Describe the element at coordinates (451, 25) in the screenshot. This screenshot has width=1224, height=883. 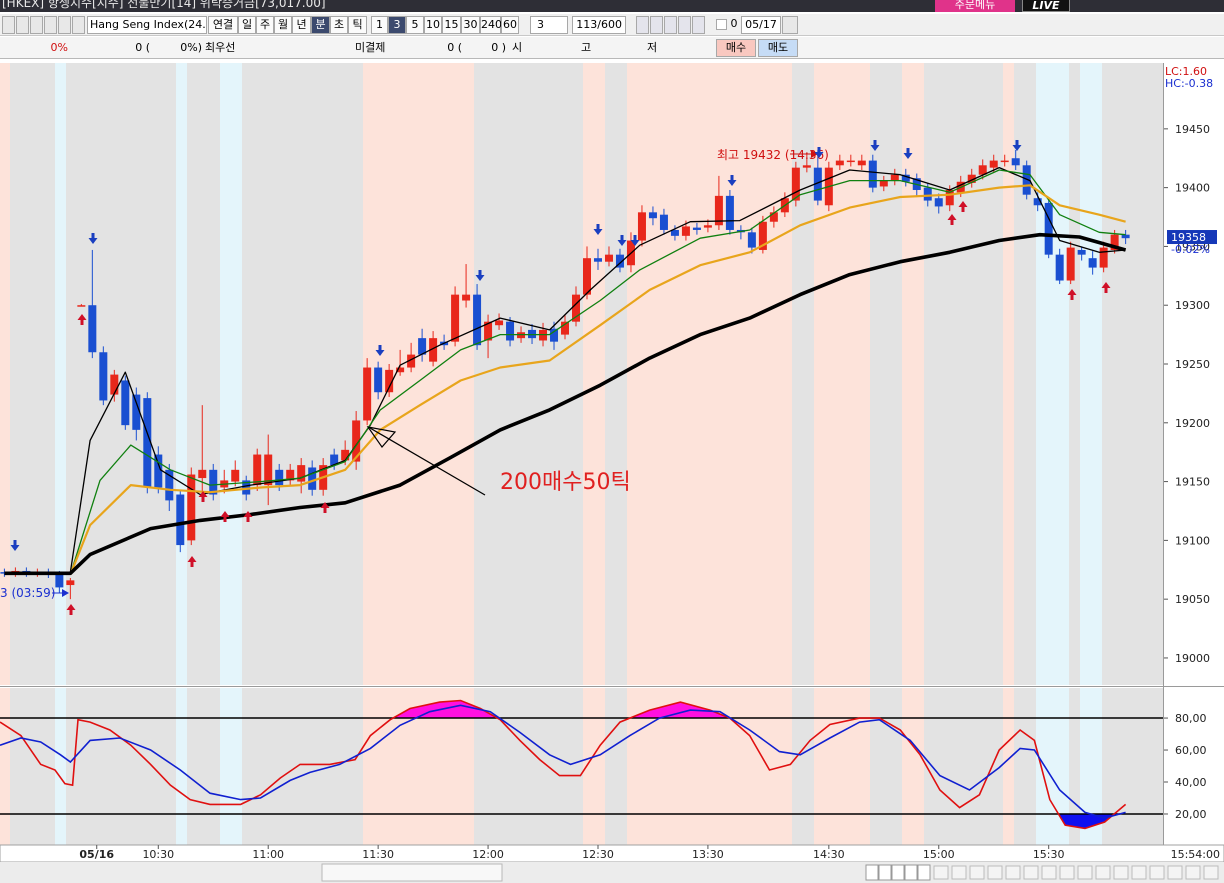
I see `period-button: 15` at that location.